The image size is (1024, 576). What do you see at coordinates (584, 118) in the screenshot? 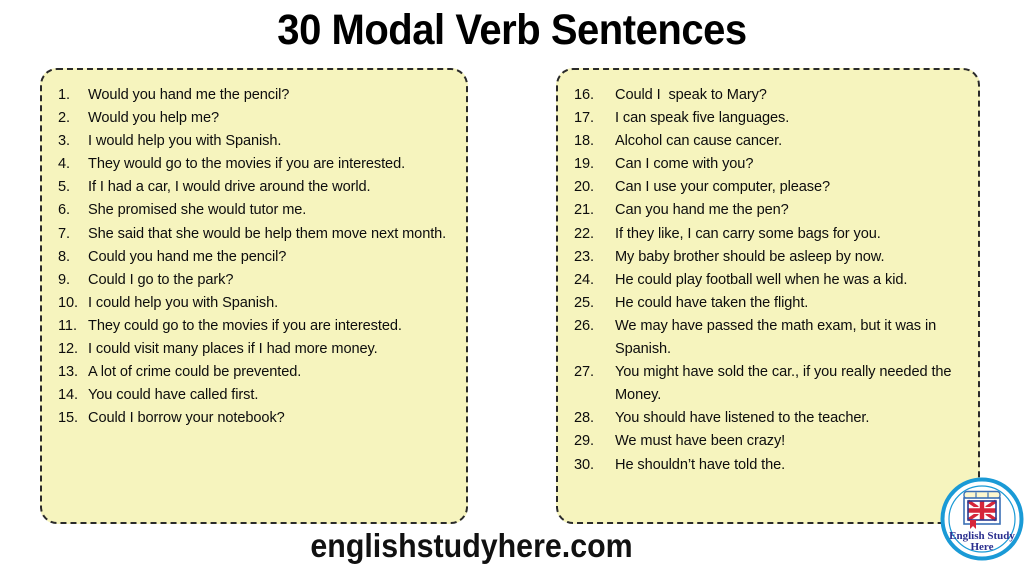
I see `list-item-number: 17.` at bounding box center [584, 118].